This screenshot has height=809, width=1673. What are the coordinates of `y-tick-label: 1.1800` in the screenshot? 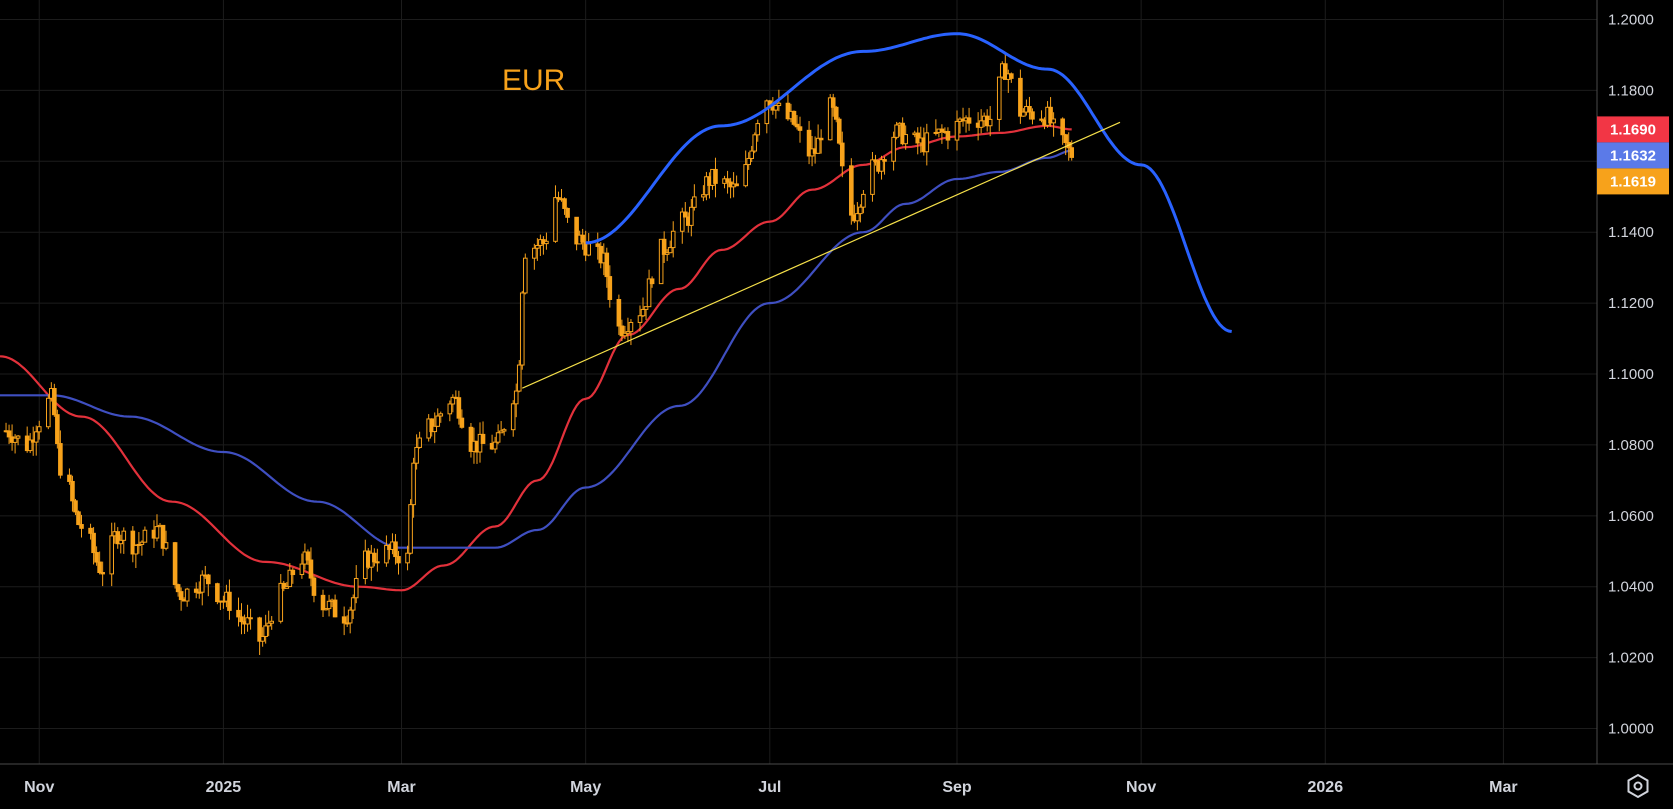 It's located at (1631, 90).